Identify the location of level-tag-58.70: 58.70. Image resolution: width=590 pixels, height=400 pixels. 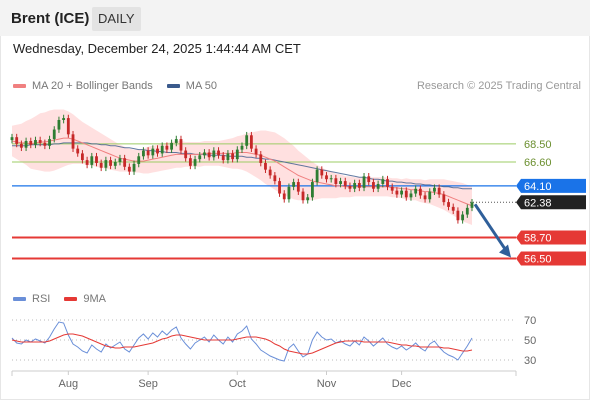
(551, 237).